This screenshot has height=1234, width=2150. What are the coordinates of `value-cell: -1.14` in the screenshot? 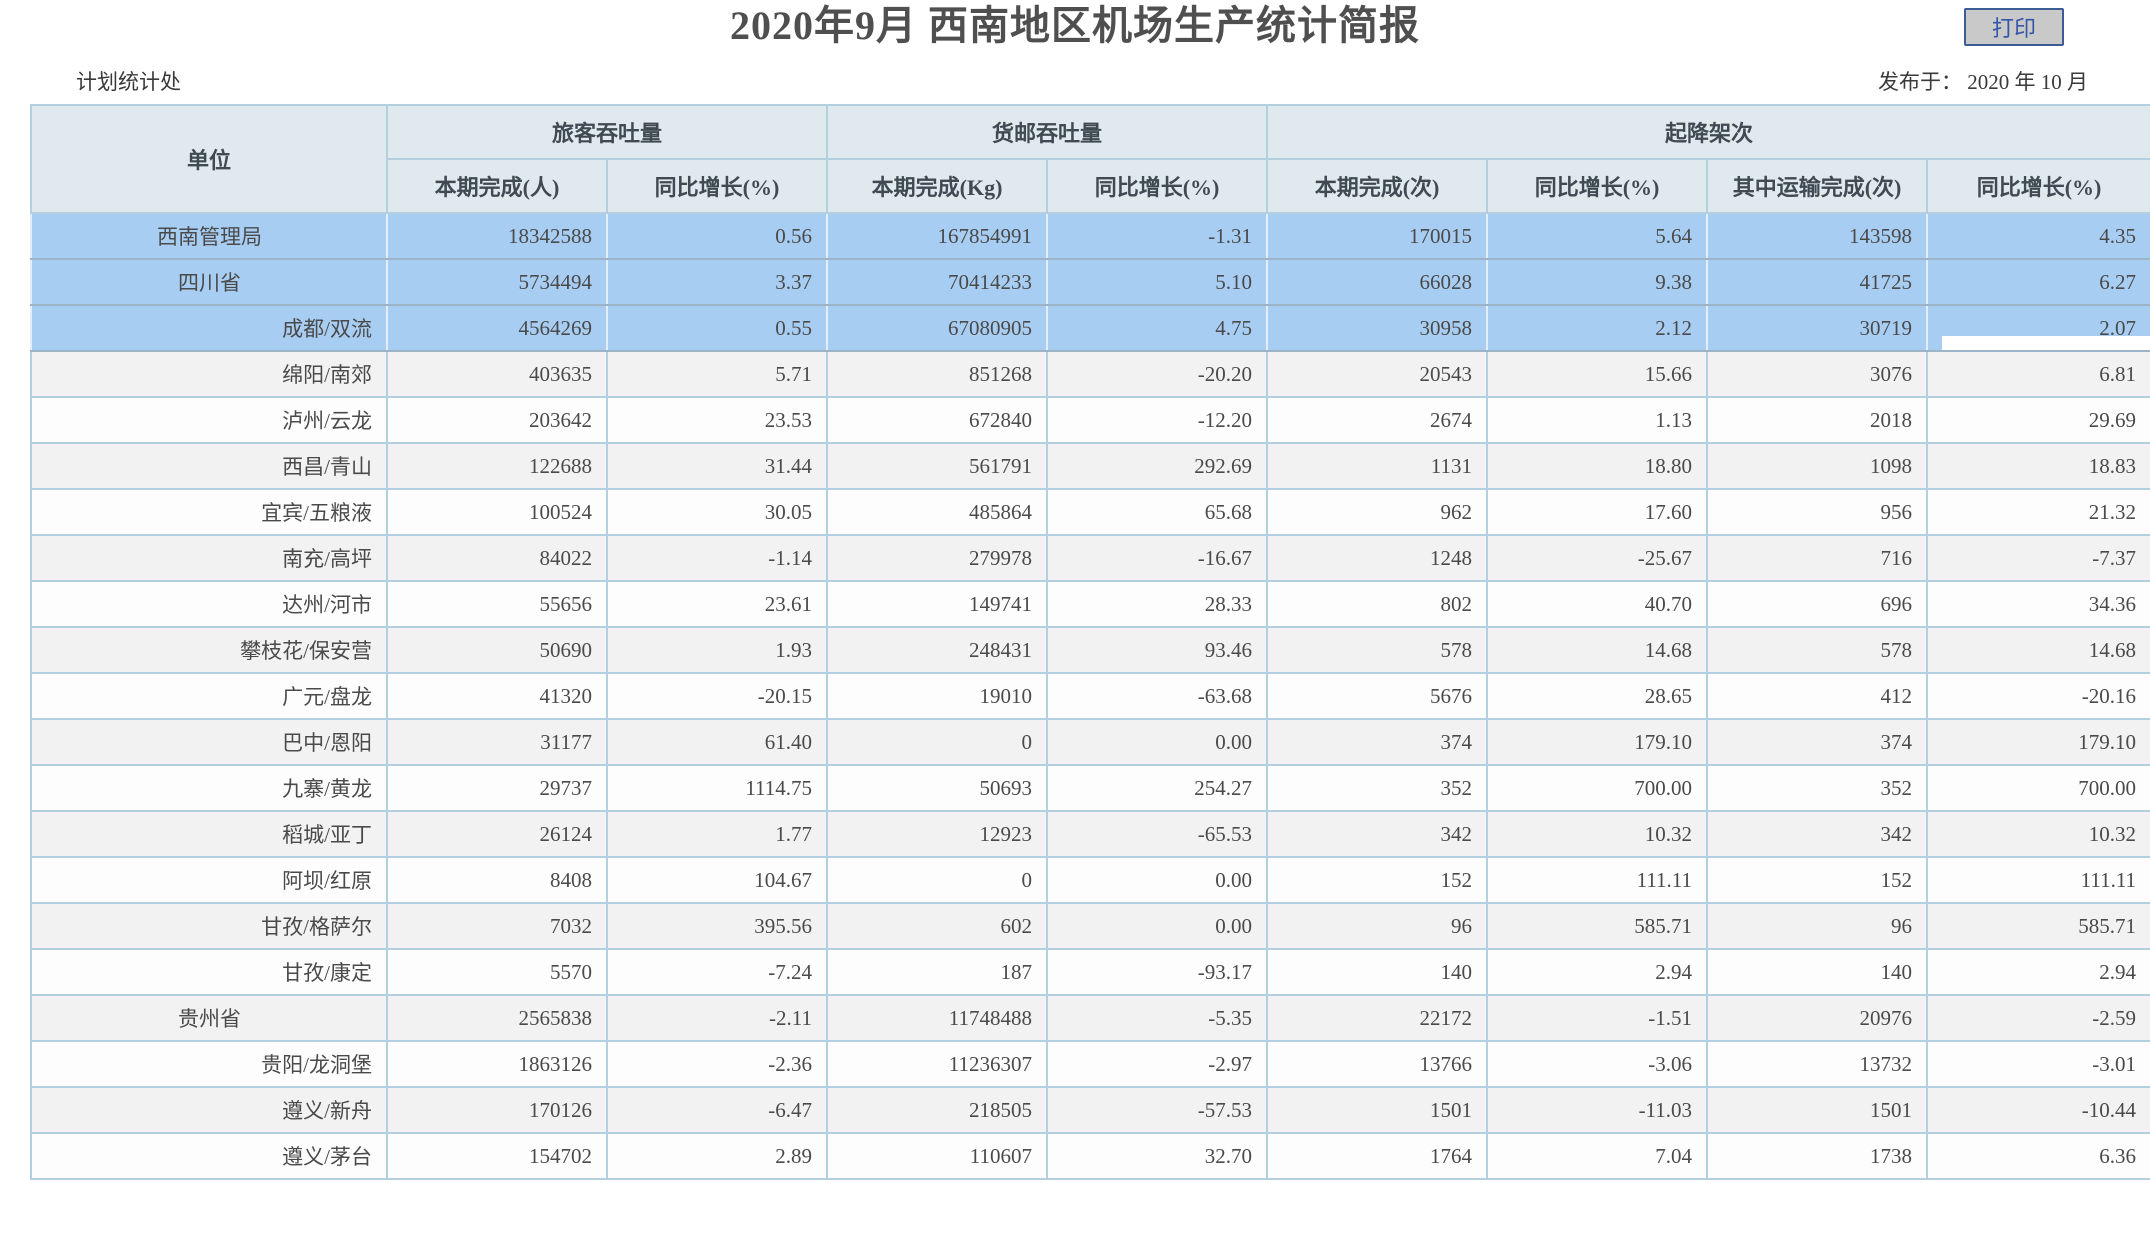 It's located at (717, 558).